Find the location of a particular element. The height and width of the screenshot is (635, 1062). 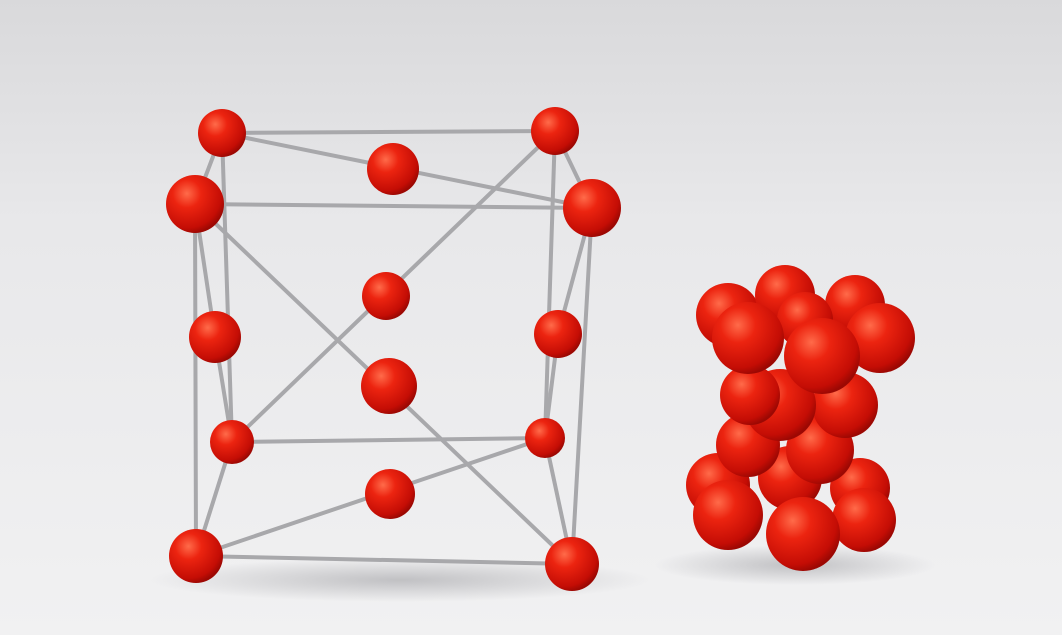

space-filling-model is located at coordinates (800, 418).